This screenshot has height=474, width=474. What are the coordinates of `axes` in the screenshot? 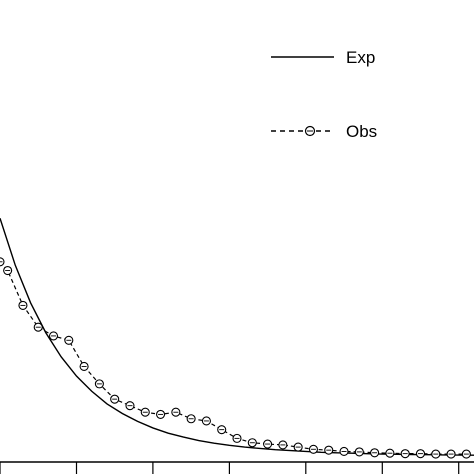 It's located at (237, 467).